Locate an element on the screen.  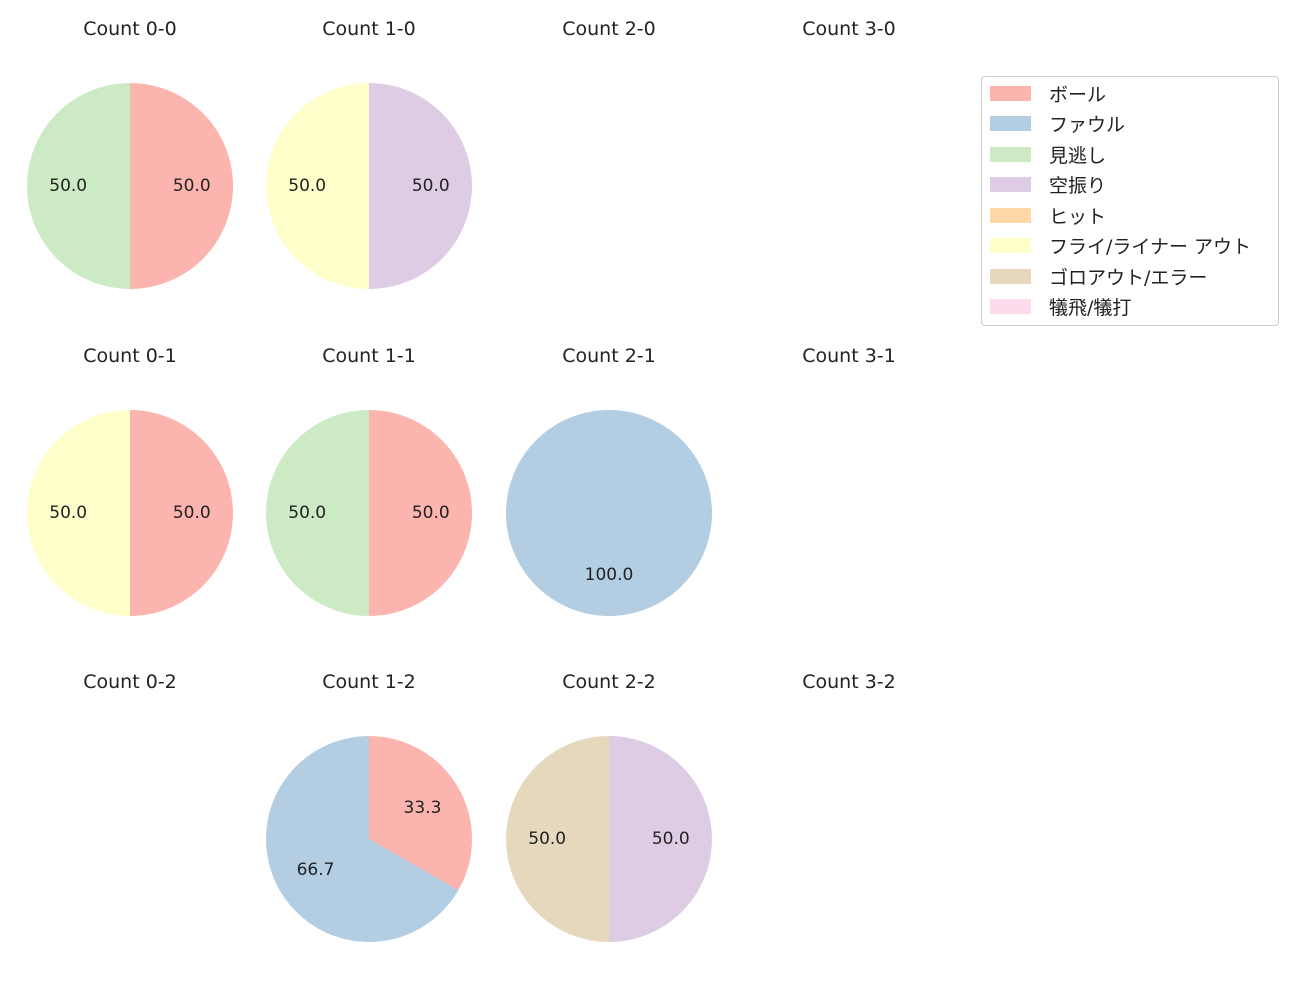
pie-title: Count 1-1 is located at coordinates (369, 356).